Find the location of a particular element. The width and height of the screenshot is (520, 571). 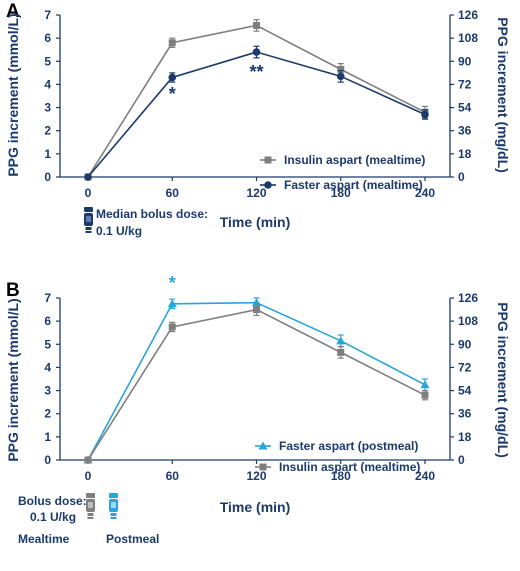

panel-b-note-postmeal: Postmeal is located at coordinates (132, 539).